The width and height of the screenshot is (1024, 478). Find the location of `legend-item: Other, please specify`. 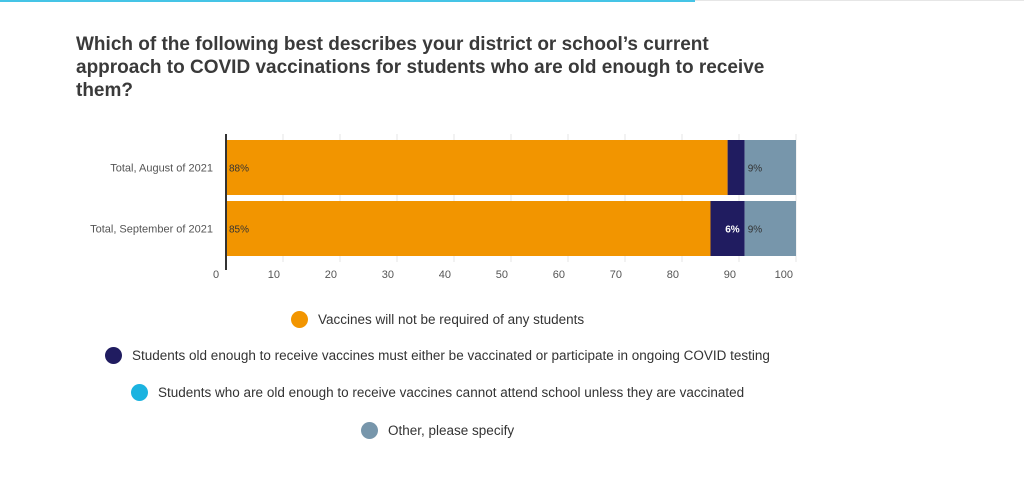

legend-item: Other, please specify is located at coordinates (437, 430).